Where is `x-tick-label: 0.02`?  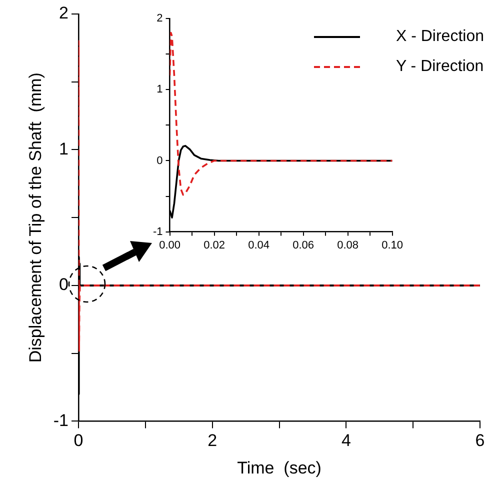 x-tick-label: 0.02 is located at coordinates (214, 245).